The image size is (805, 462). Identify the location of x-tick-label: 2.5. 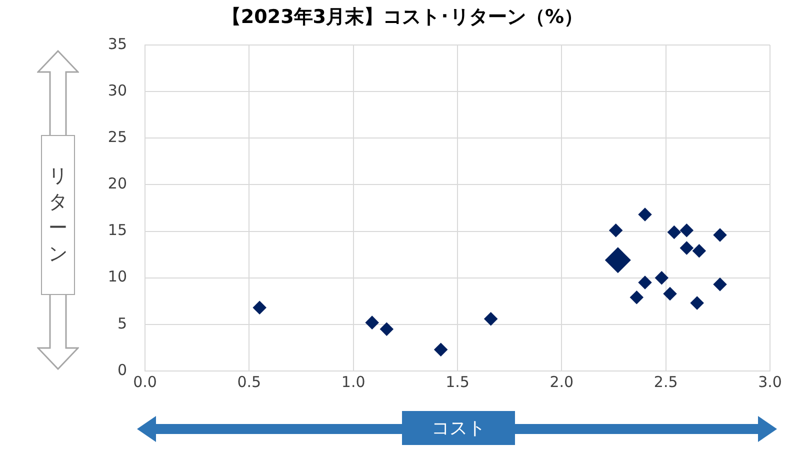
(666, 381).